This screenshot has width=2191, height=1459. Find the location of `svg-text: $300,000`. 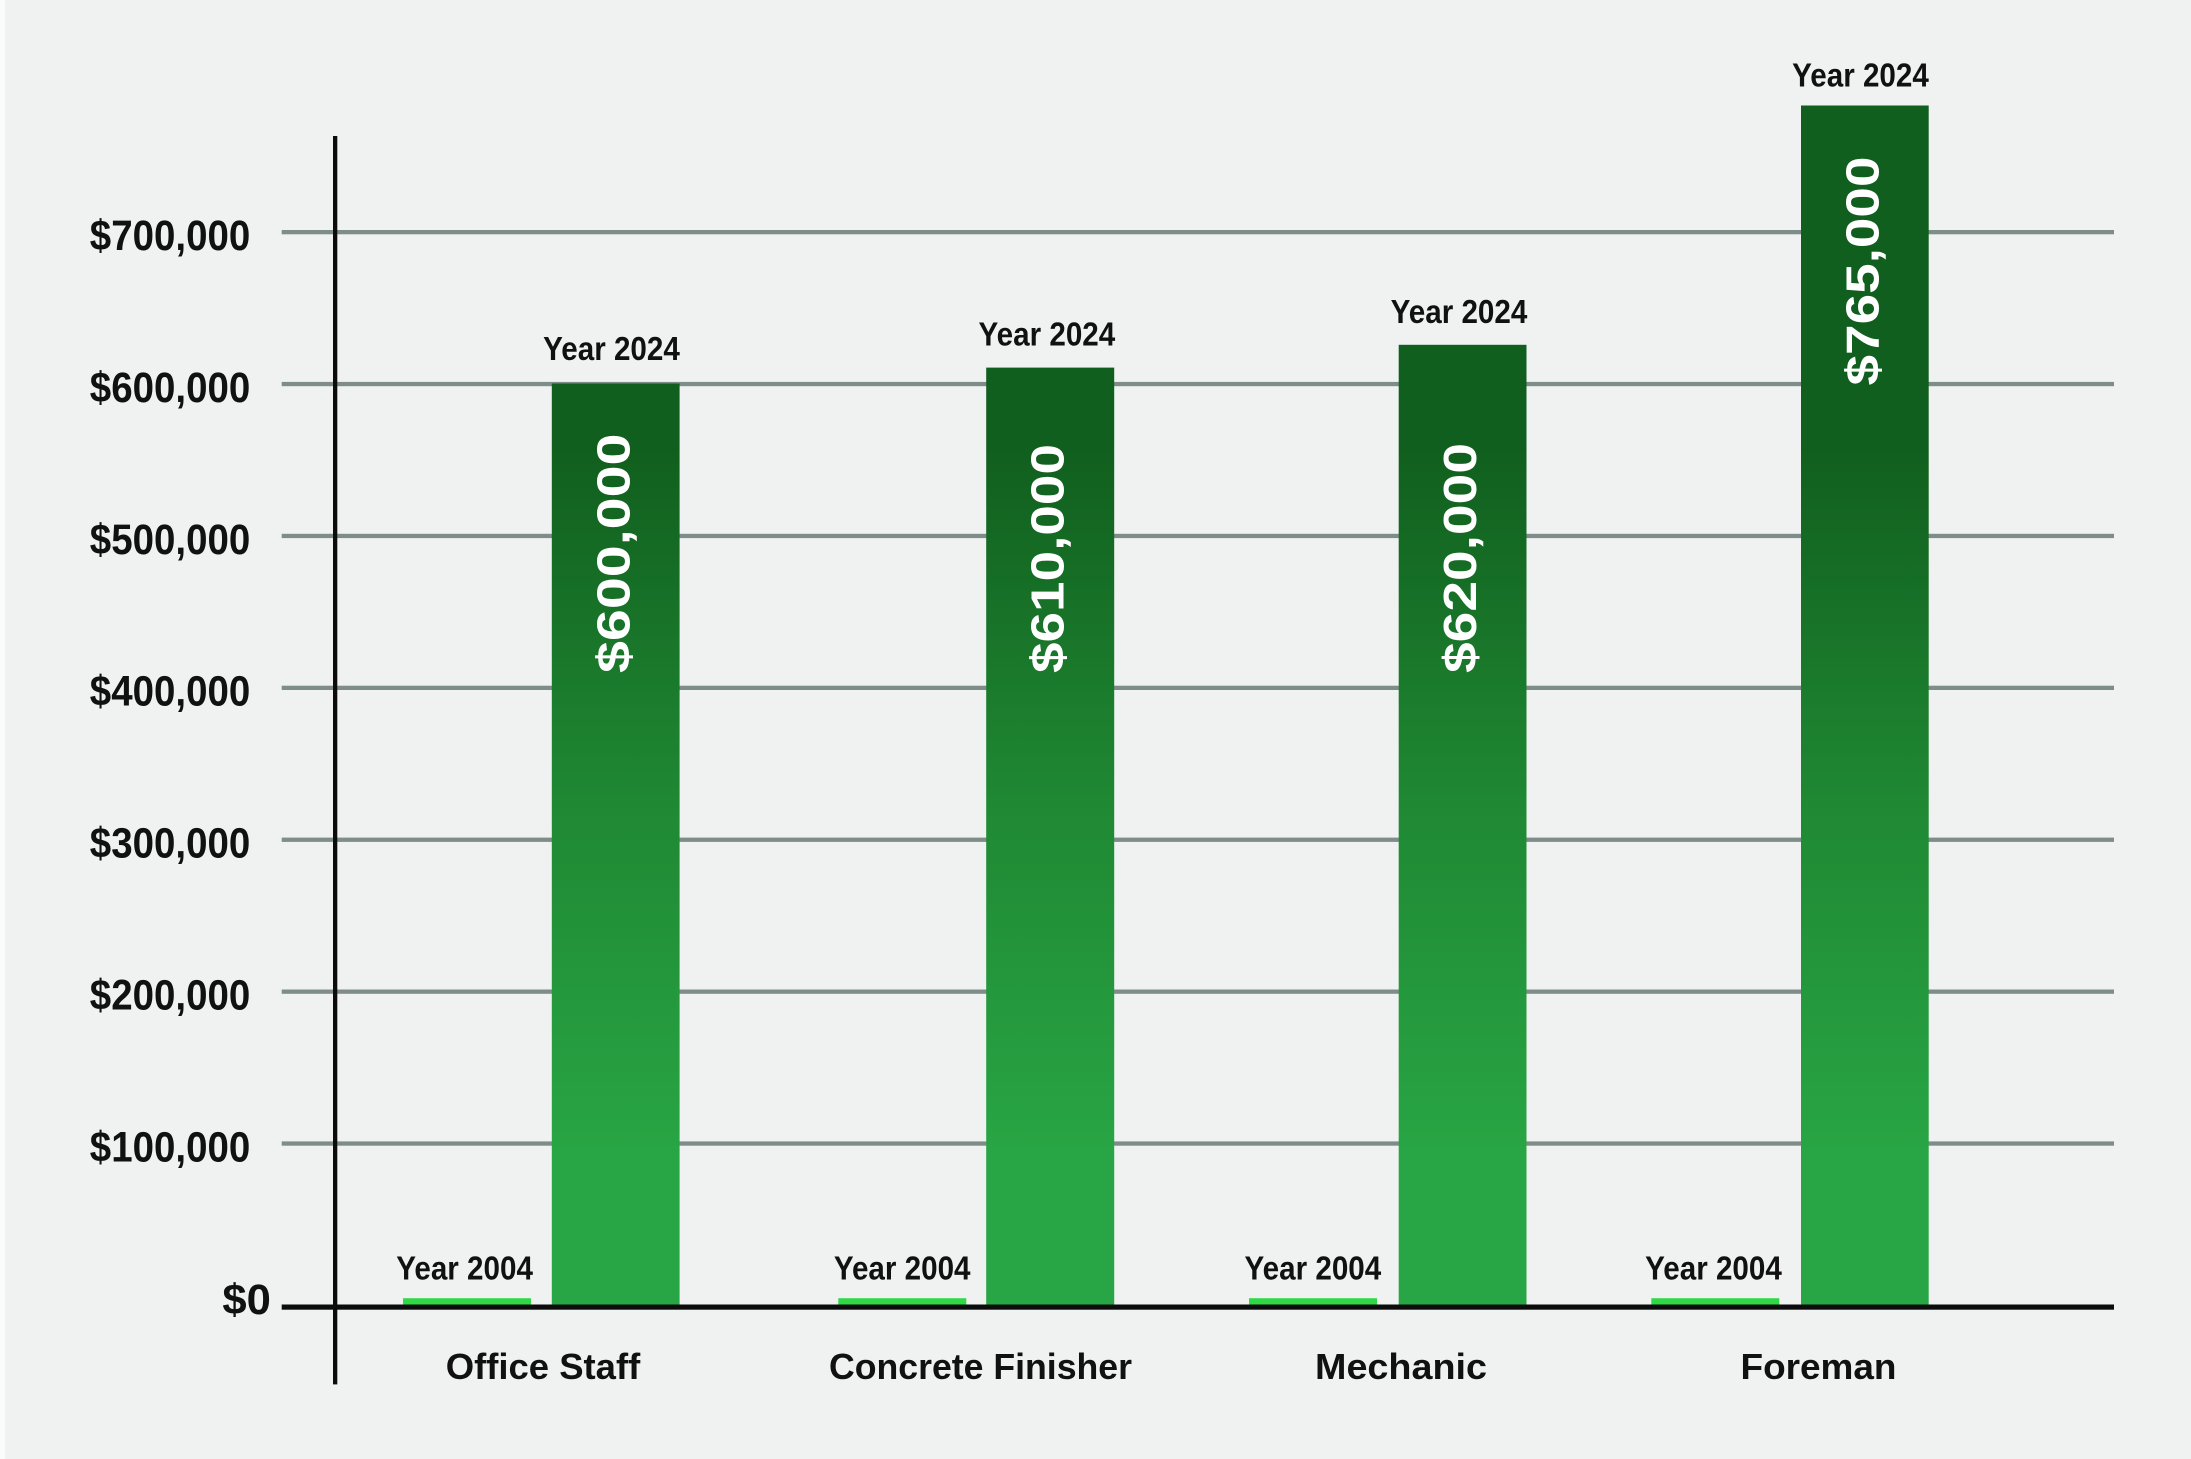

svg-text: $300,000 is located at coordinates (170, 844).